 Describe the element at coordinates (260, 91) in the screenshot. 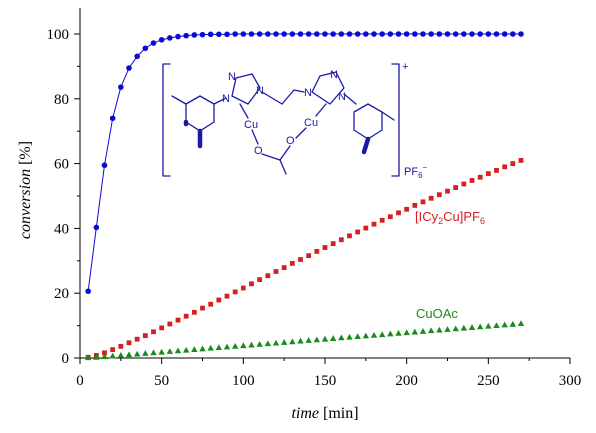

I see `atom-label-n3: N` at that location.